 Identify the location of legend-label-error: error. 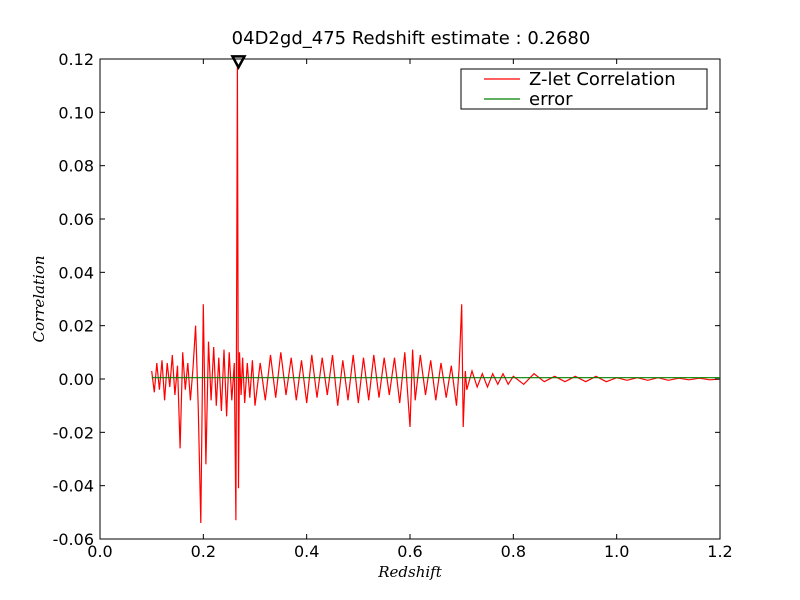
(551, 99).